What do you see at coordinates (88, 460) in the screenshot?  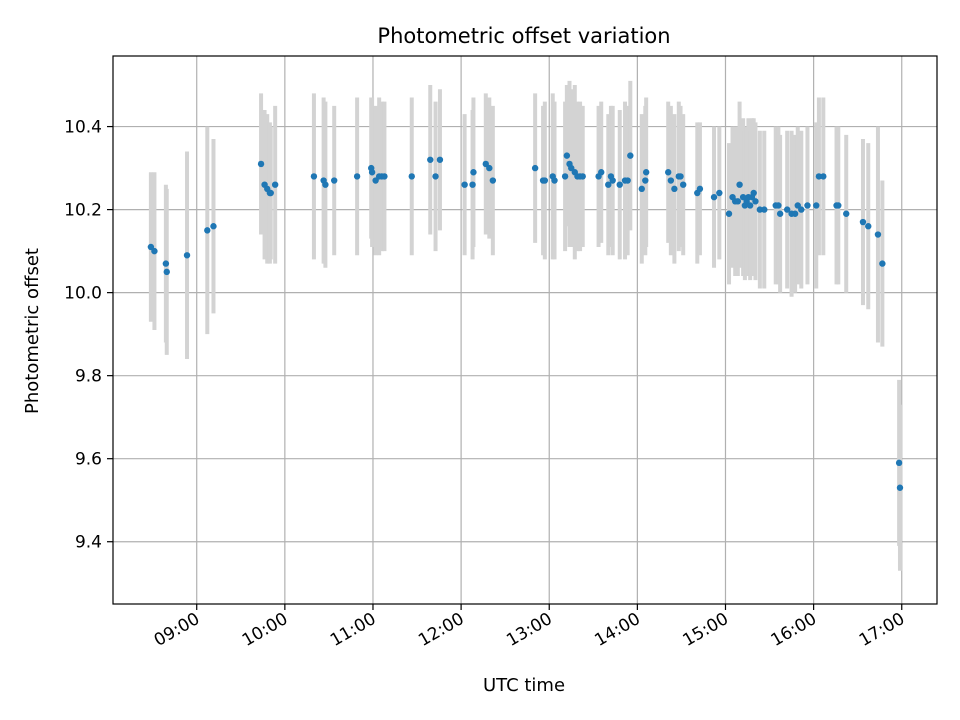 I see `y-tick-label: 9.6` at bounding box center [88, 460].